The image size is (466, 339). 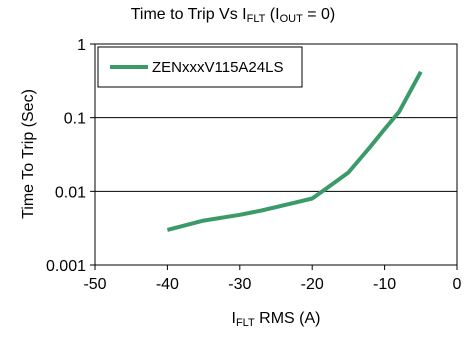 What do you see at coordinates (233, 15) in the screenshot?
I see `chart-title: Time to Trip Vs IFLT (IOUT = 0)` at bounding box center [233, 15].